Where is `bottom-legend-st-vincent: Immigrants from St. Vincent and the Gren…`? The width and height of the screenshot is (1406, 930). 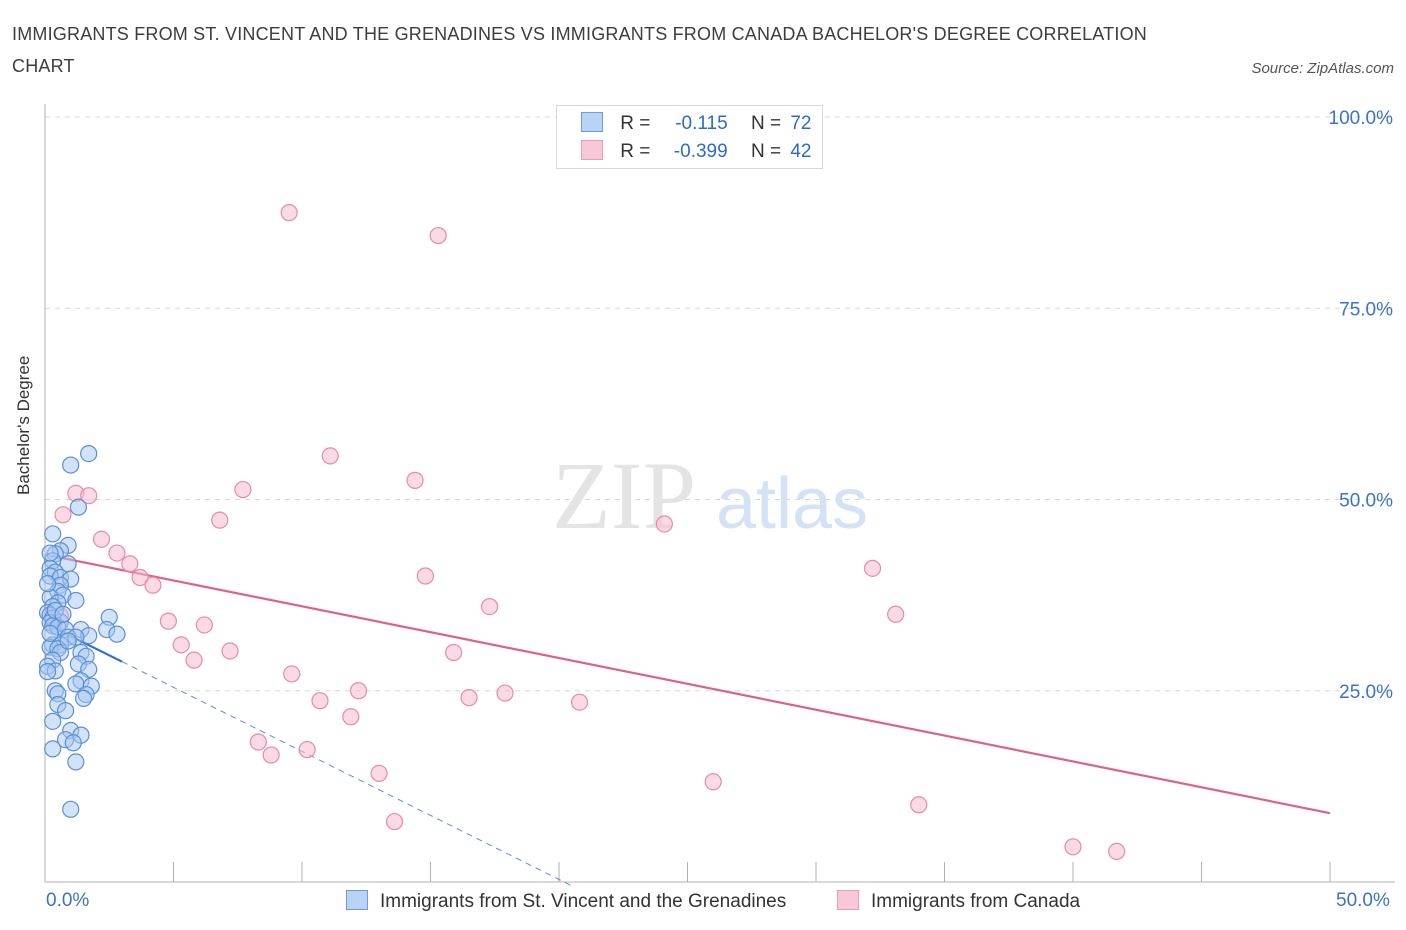 bottom-legend-st-vincent: Immigrants from St. Vincent and the Gren… is located at coordinates (566, 901).